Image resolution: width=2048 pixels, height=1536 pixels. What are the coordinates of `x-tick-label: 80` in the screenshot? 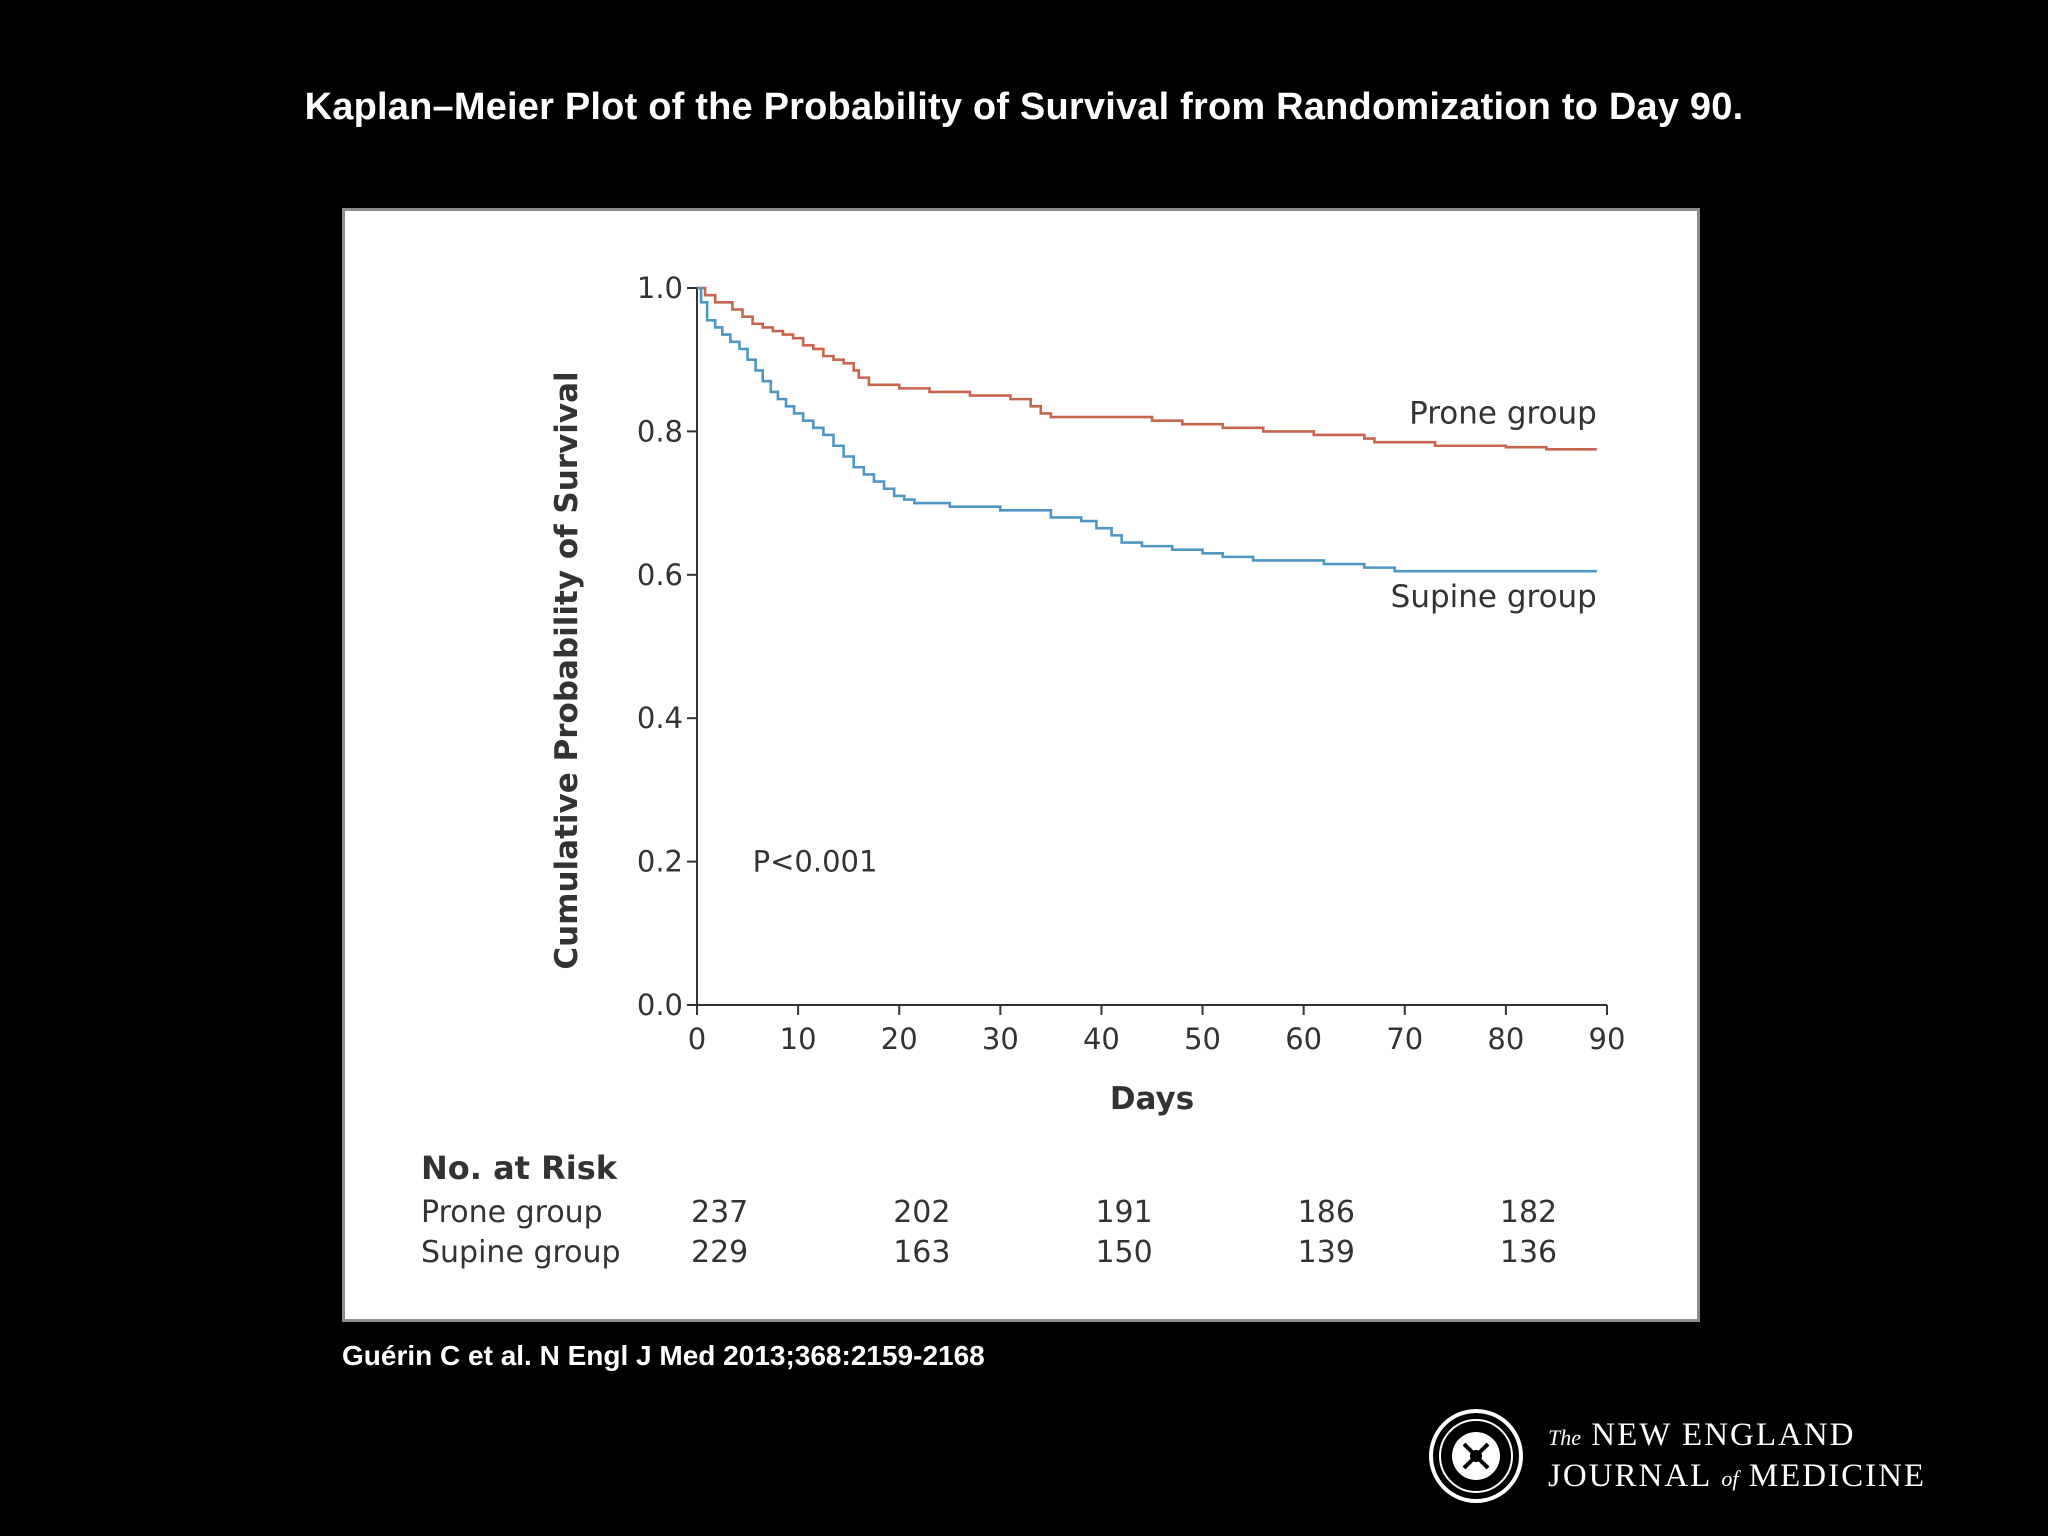 It's located at (1505, 1039).